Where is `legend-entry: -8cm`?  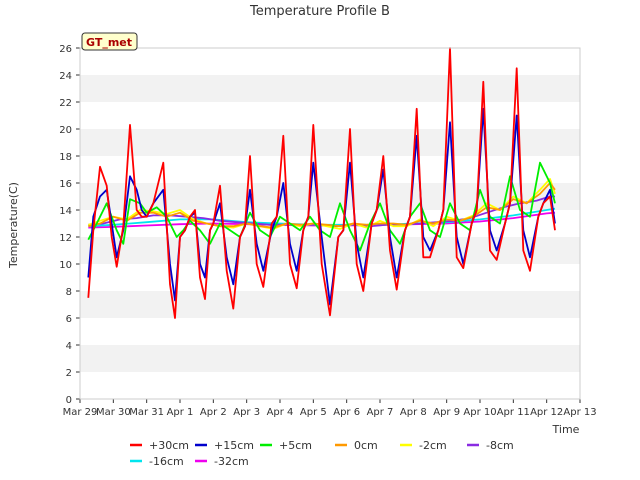
legend-entry: -8cm is located at coordinates (490, 445).